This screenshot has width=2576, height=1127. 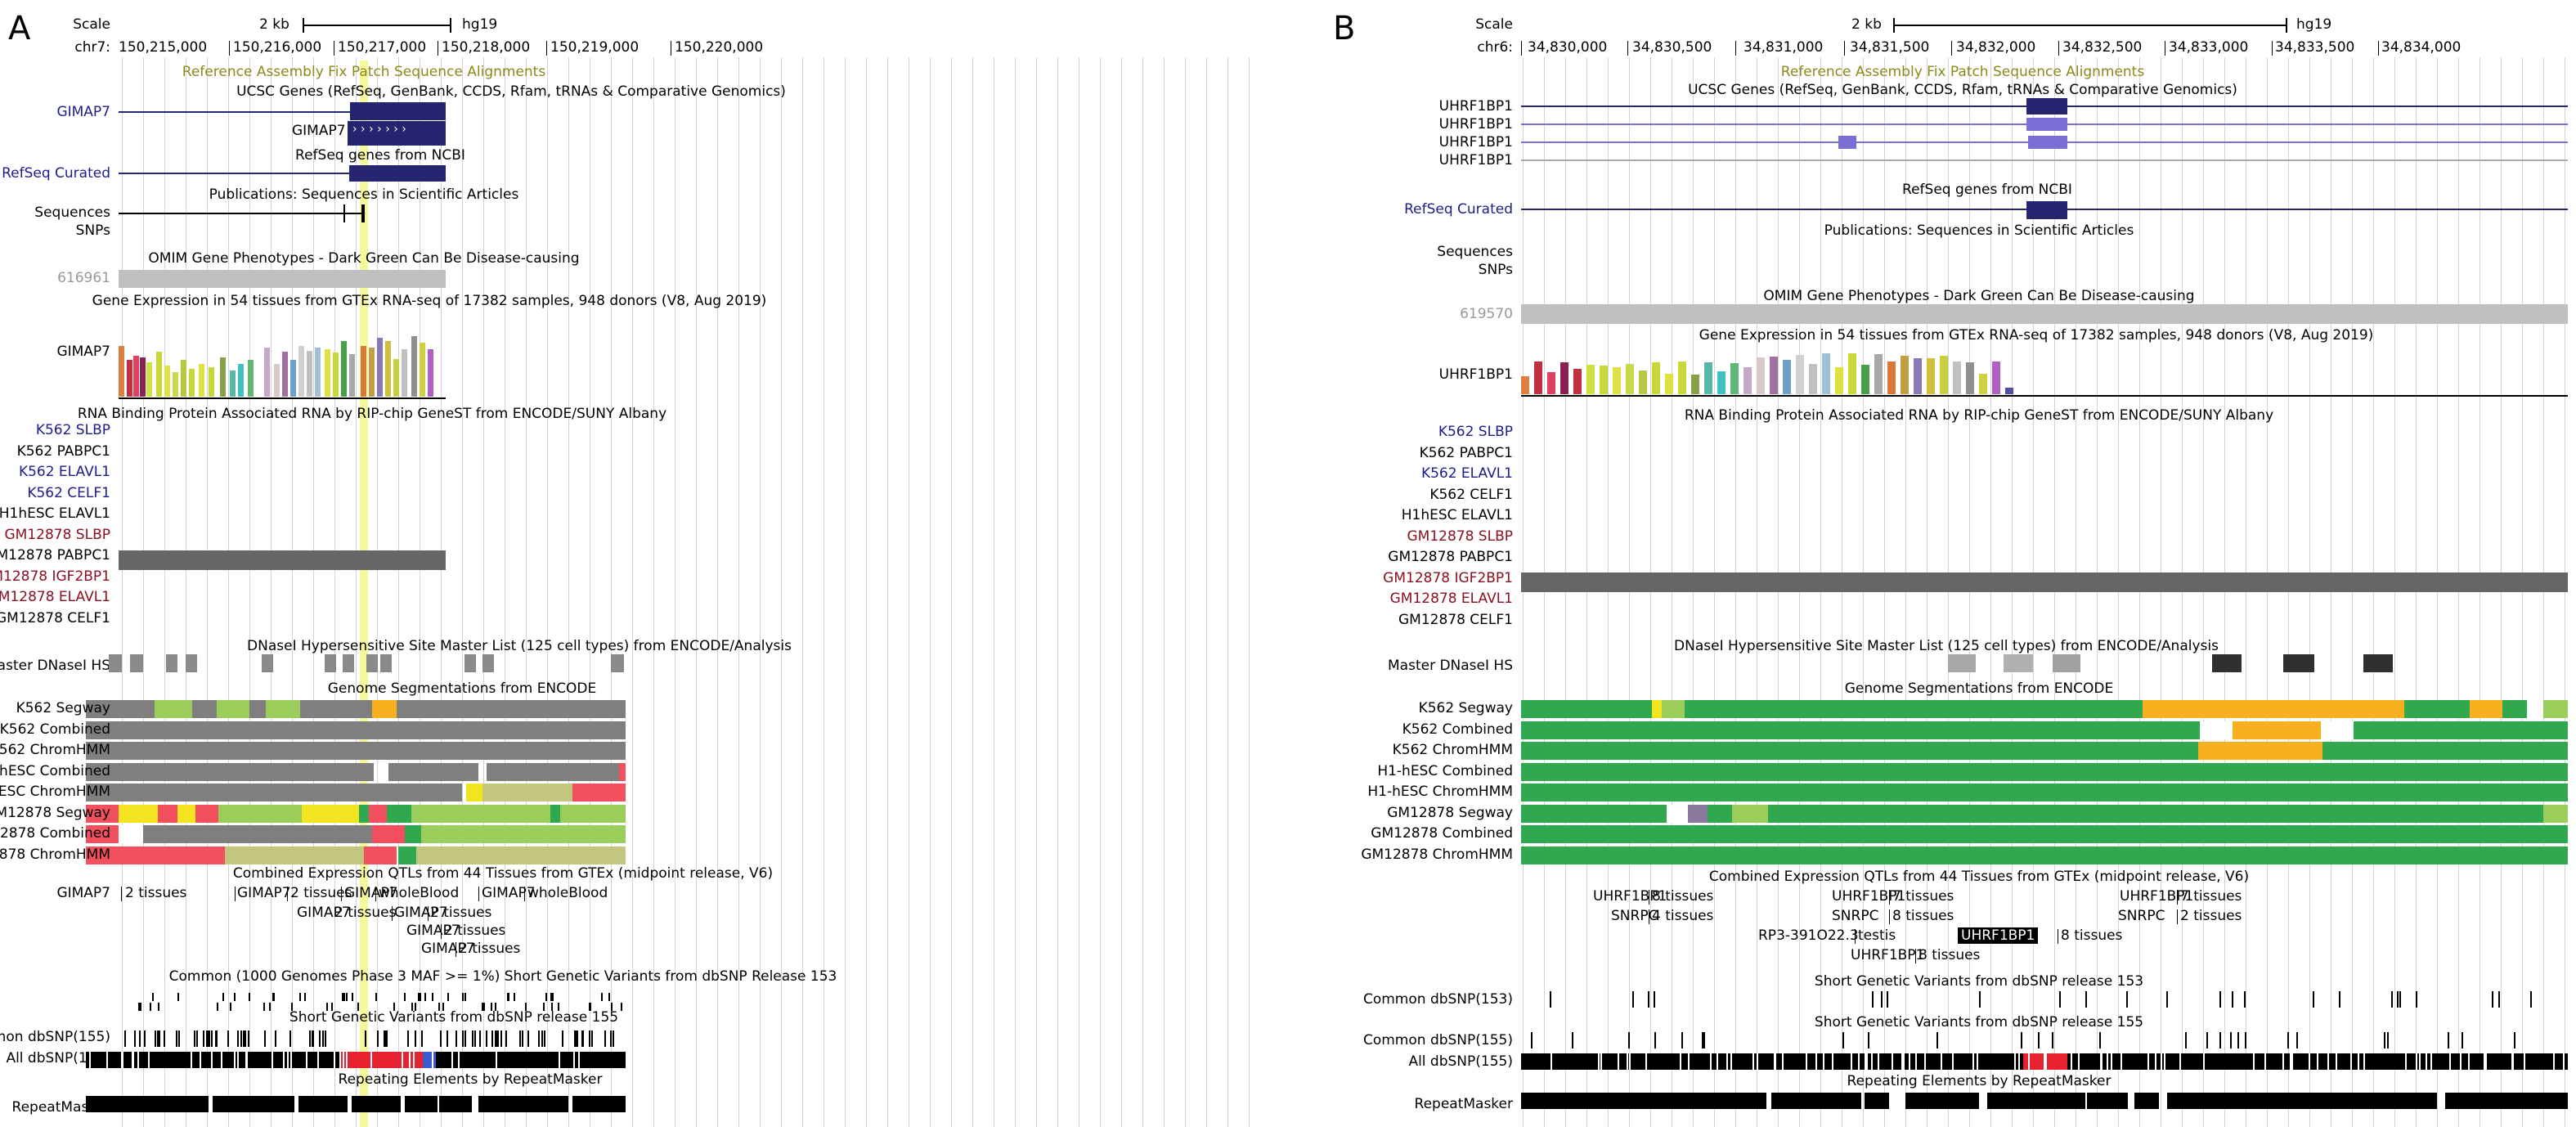 What do you see at coordinates (55, 513) in the screenshot?
I see `rbp-track-label: H1hESC ELAVL1` at bounding box center [55, 513].